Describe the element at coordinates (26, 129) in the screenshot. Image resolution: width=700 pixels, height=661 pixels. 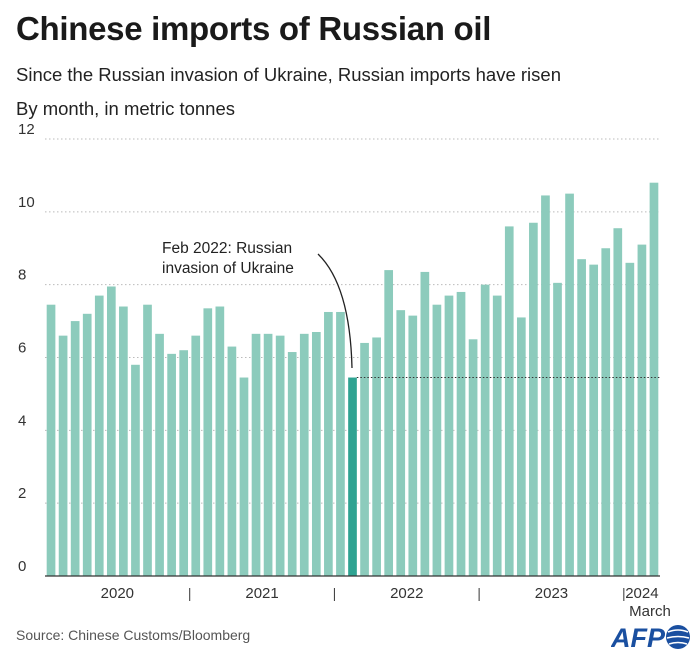
I see `y-tick-label: 12` at that location.